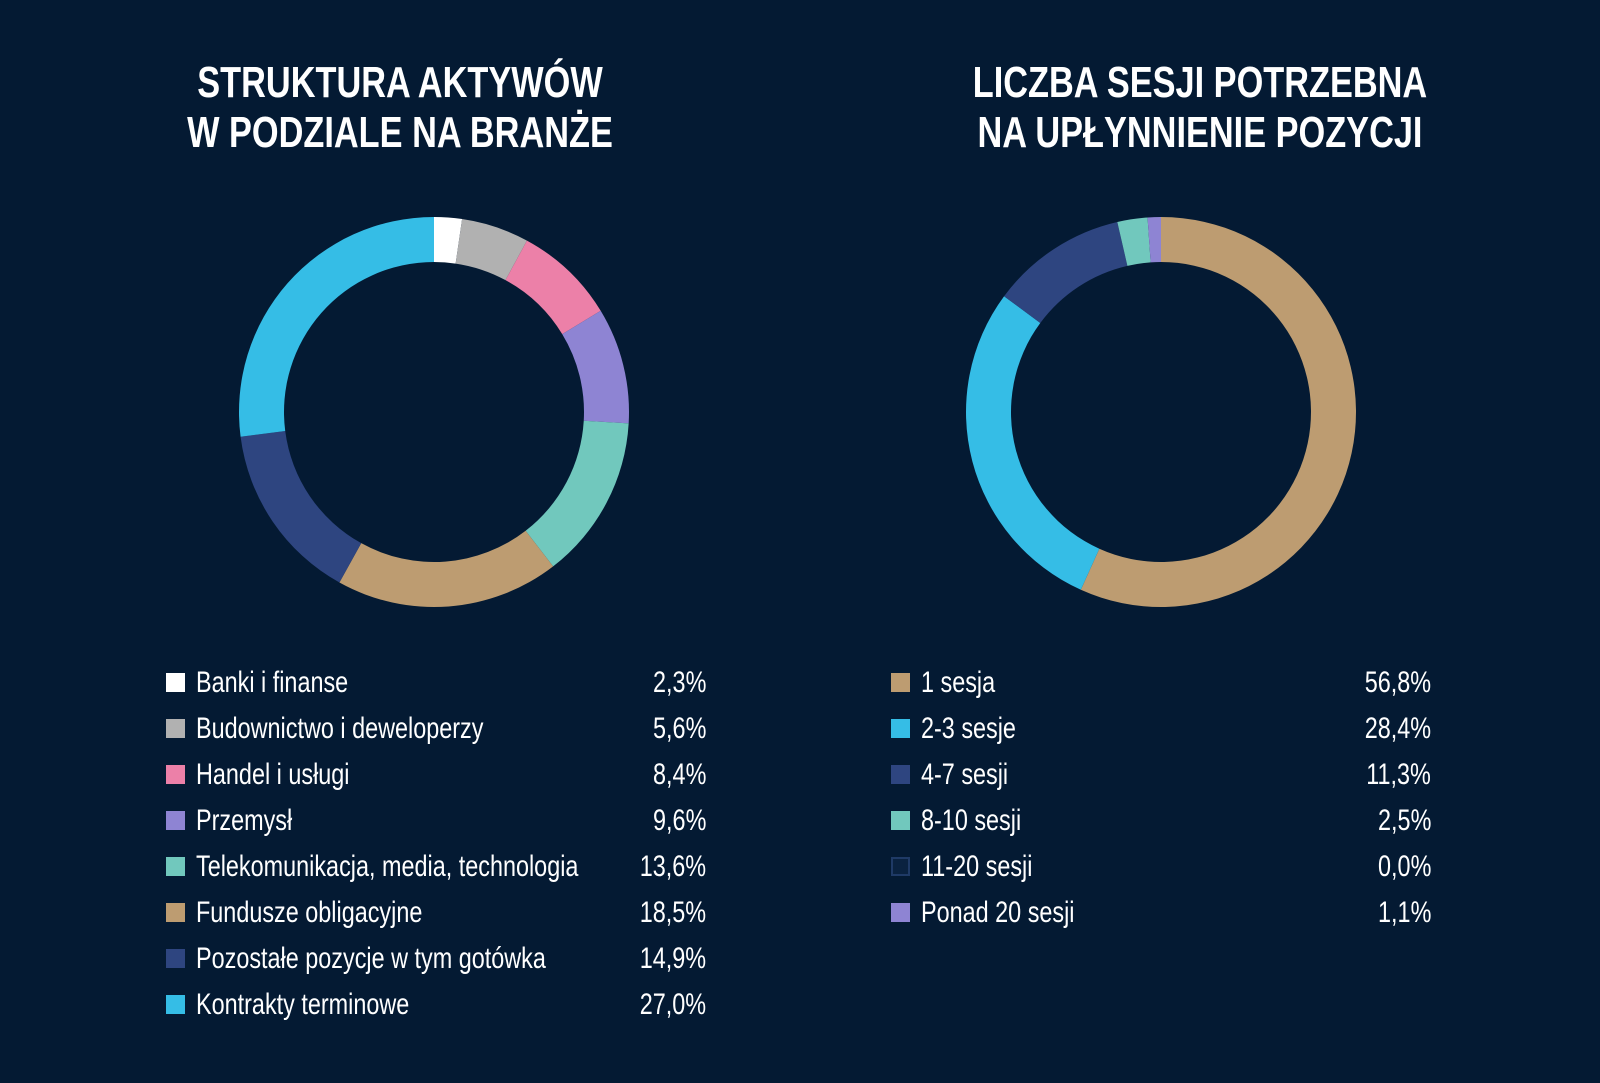  Describe the element at coordinates (1404, 866) in the screenshot. I see `legend-value: 0,0%` at that location.